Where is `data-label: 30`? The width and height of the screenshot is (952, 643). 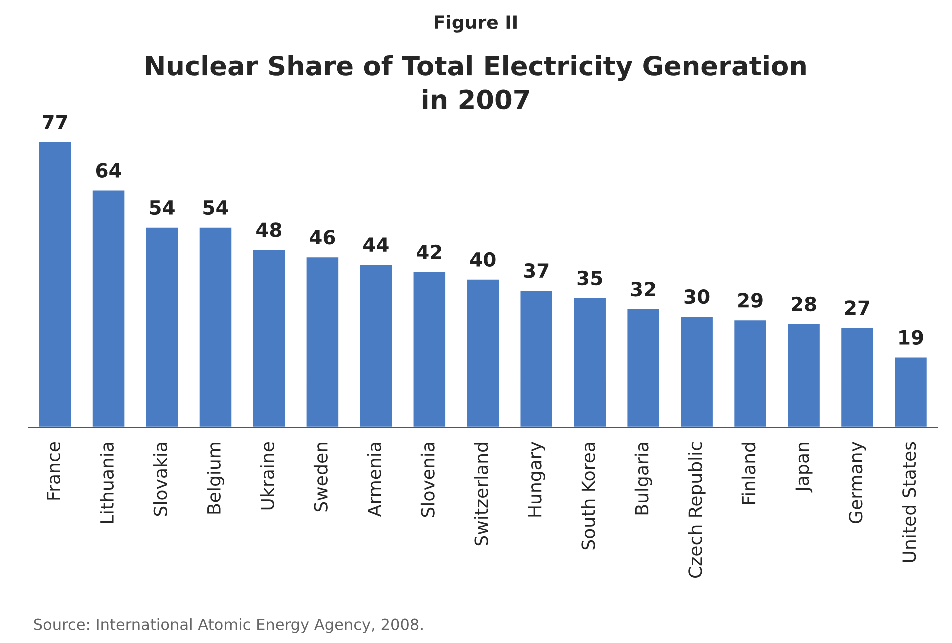 data-label: 30 is located at coordinates (697, 296).